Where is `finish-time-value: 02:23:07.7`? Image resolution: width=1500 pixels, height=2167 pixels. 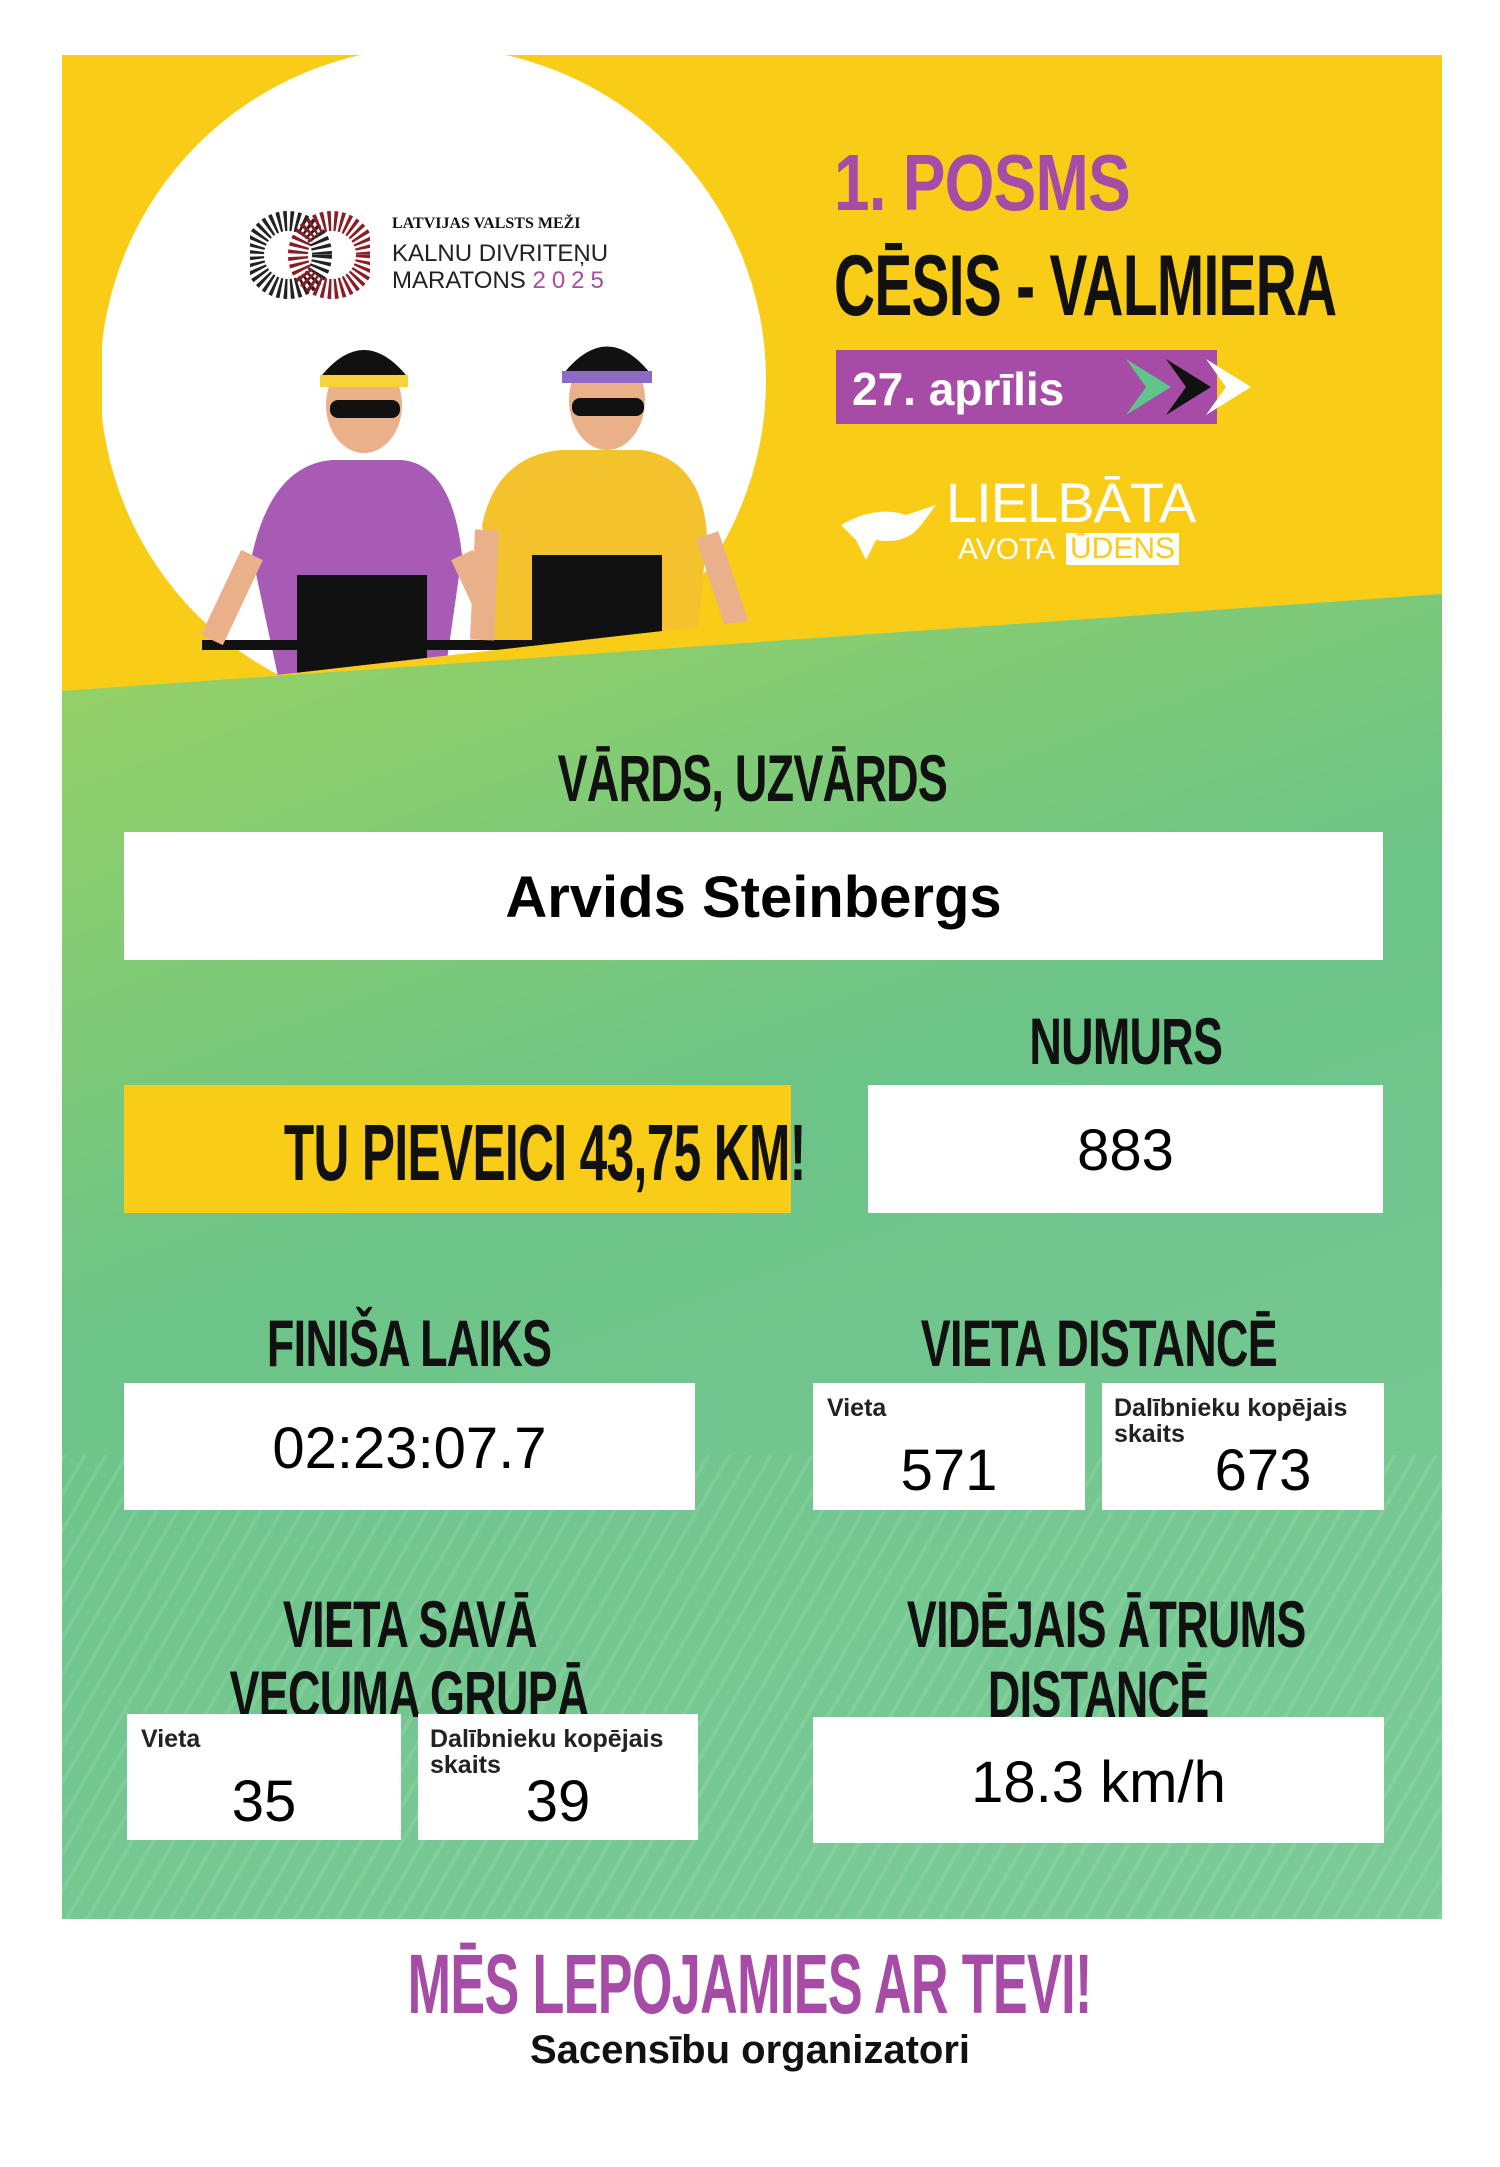
finish-time-value: 02:23:07.7 is located at coordinates (409, 1448).